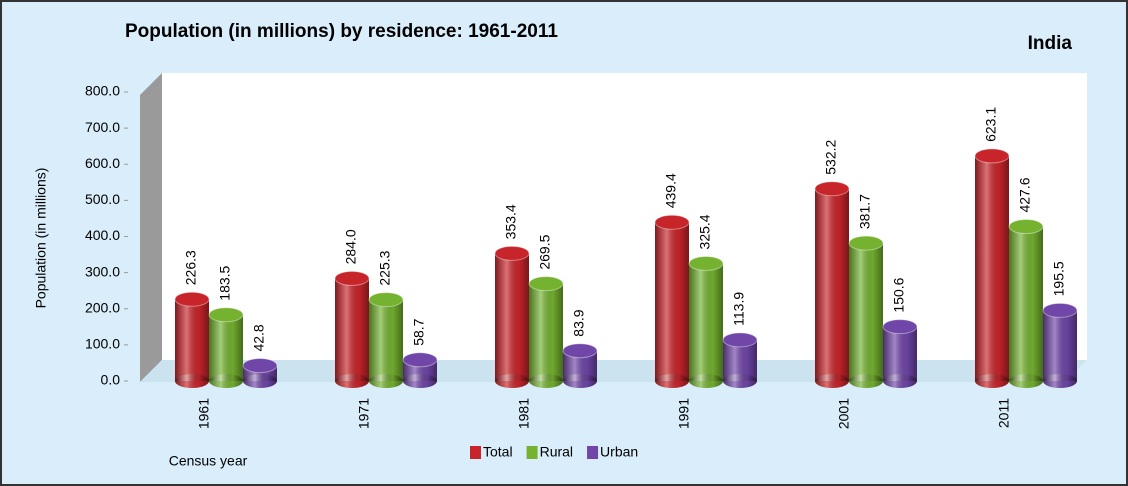 This screenshot has height=486, width=1128. Describe the element at coordinates (524, 413) in the screenshot. I see `x-tick-label: 1981` at that location.